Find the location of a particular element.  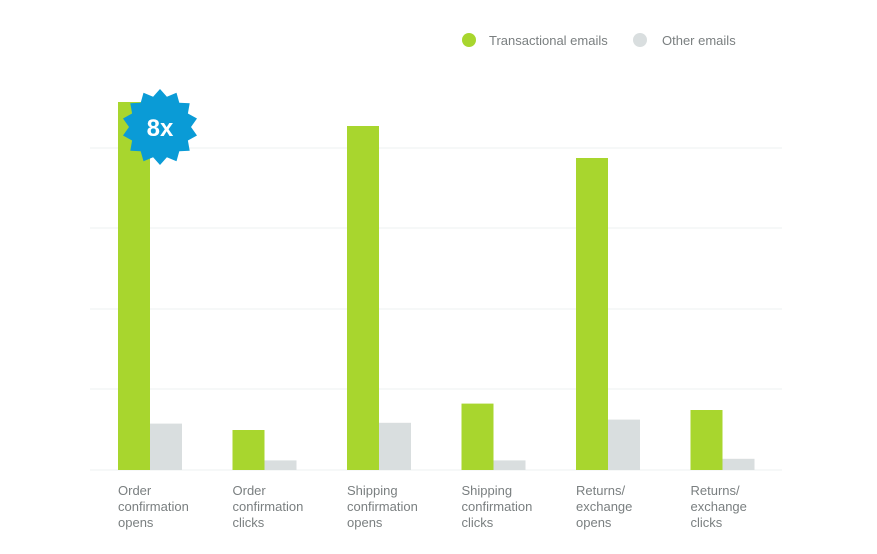

legend-swatch-other is located at coordinates (640, 40).